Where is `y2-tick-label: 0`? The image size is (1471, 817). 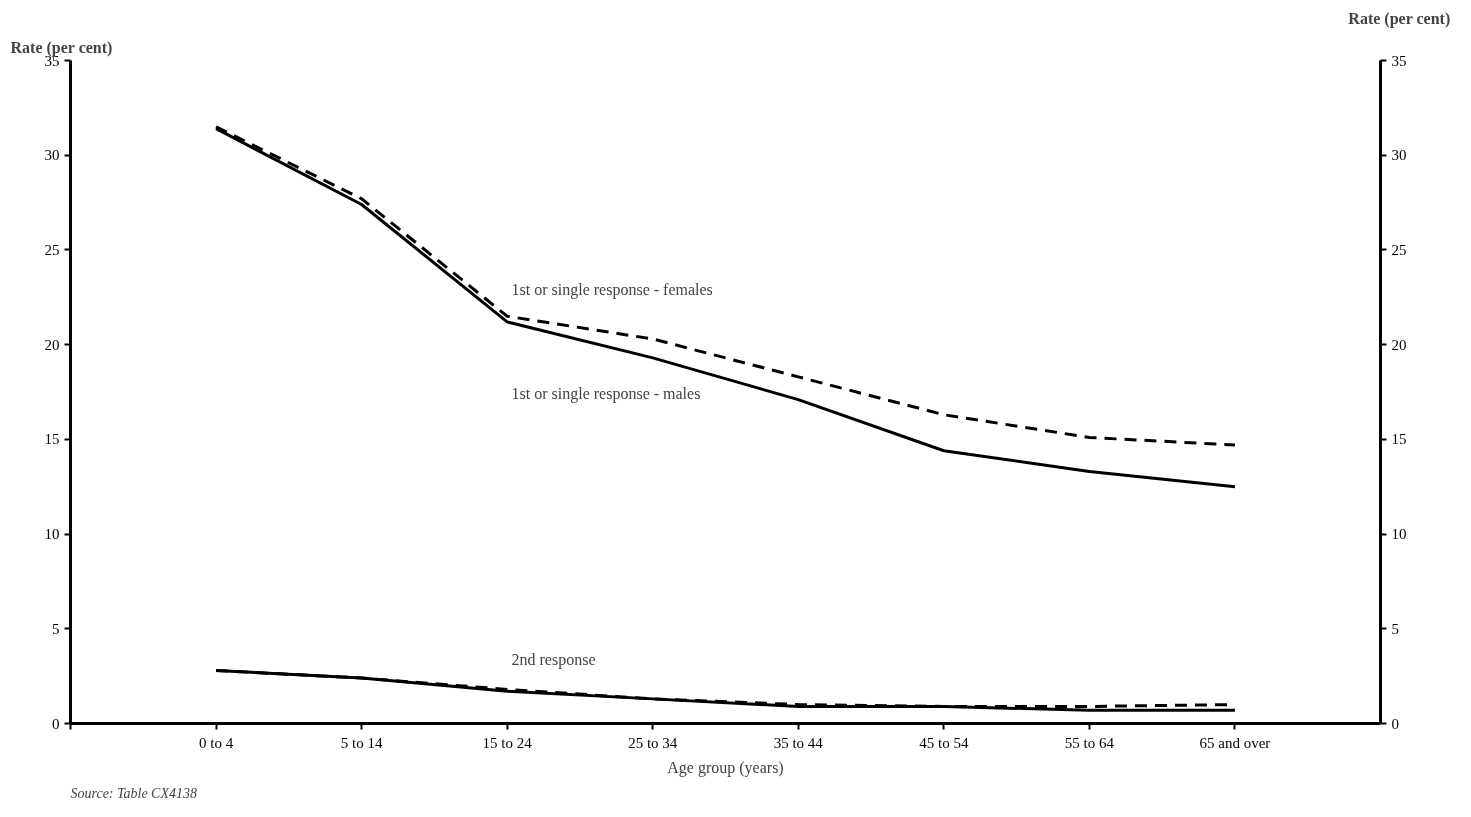
y2-tick-label: 0 is located at coordinates (1395, 723).